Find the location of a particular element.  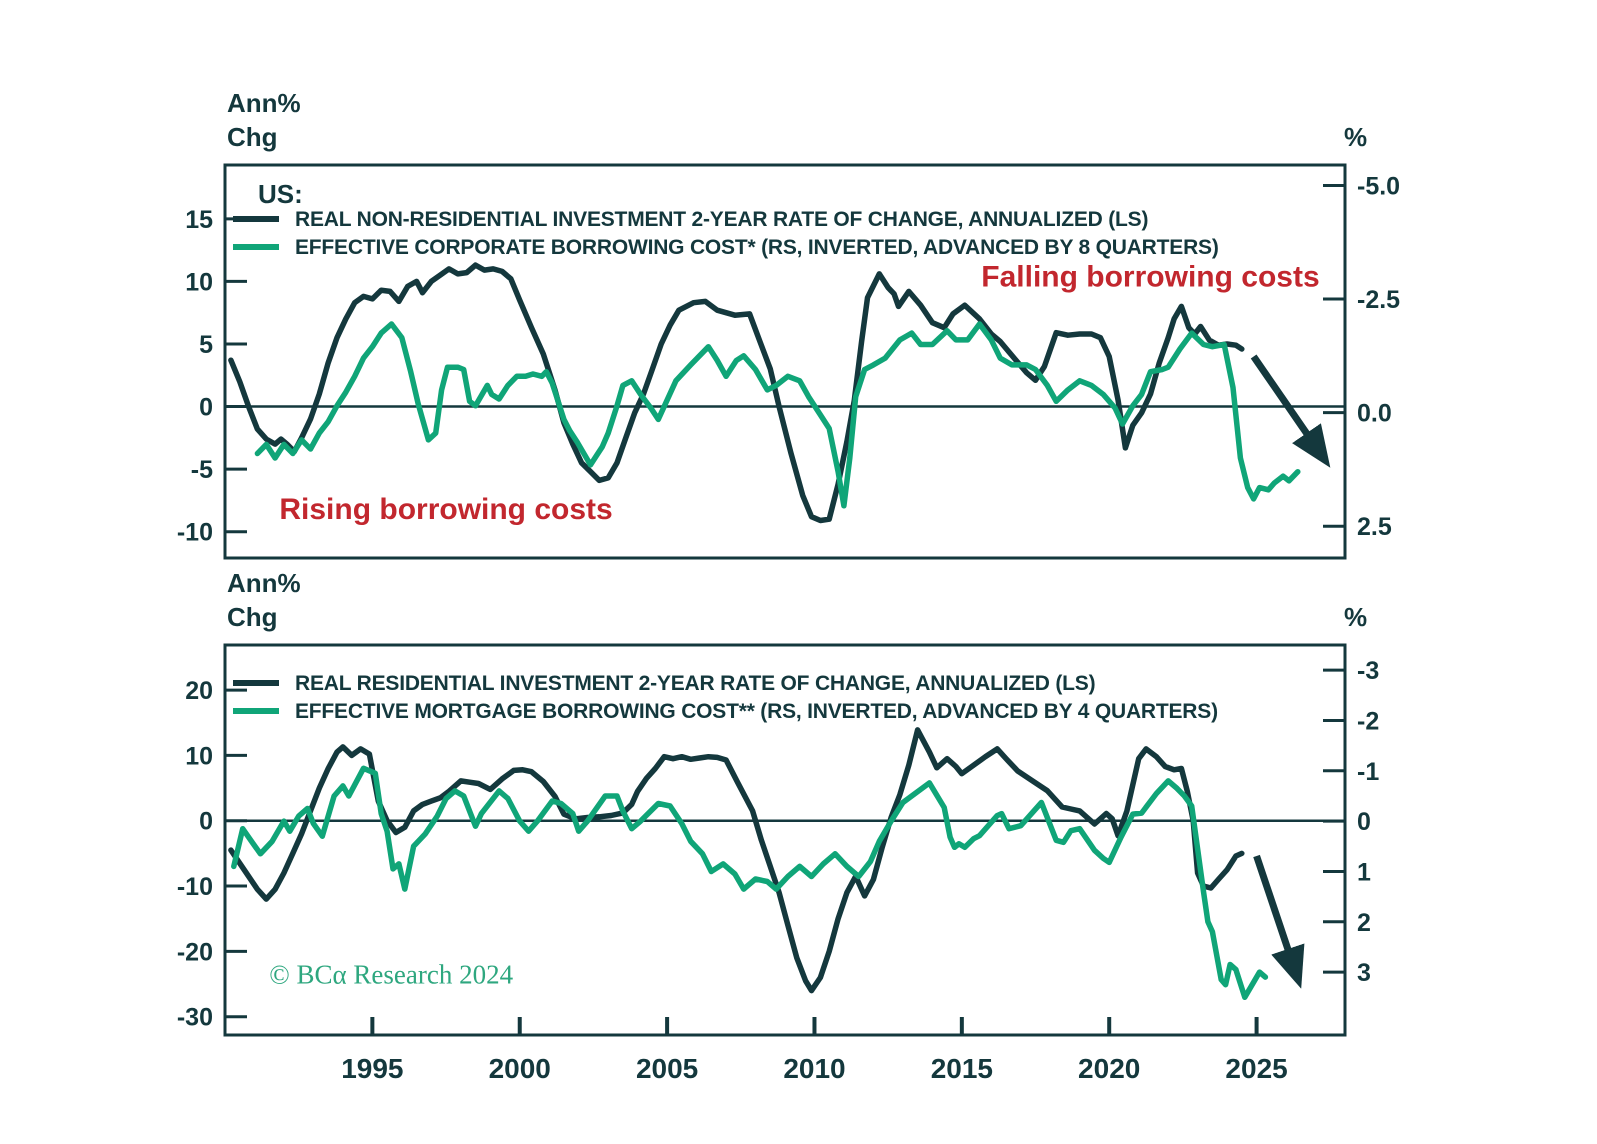

series-line-non-residential-investment is located at coordinates (736, 393).